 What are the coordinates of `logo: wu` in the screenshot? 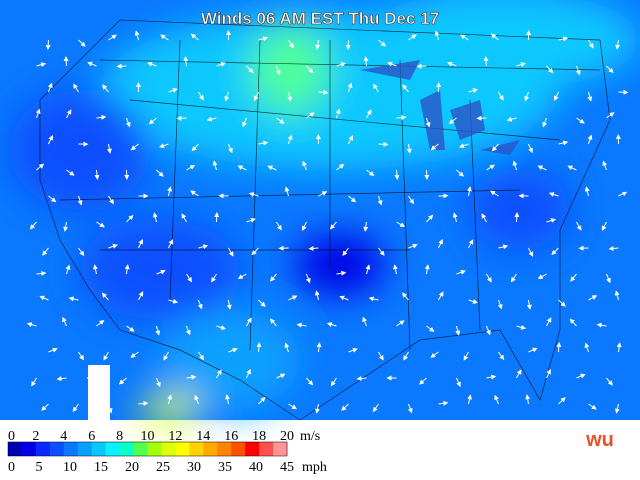 It's located at (599, 440).